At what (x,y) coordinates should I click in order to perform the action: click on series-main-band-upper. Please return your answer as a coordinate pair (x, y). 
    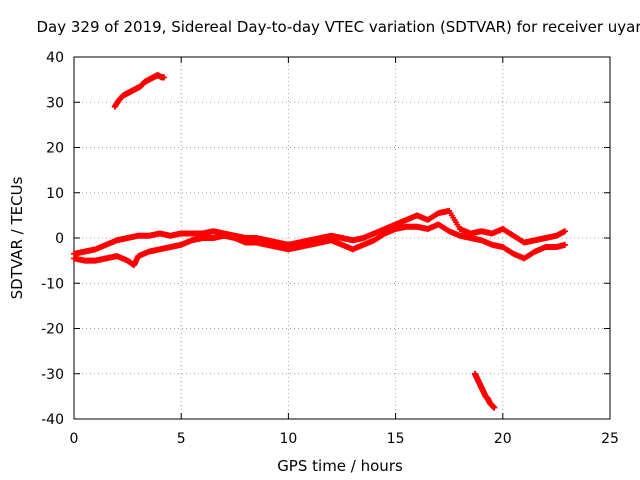
    Looking at the image, I should click on (319, 232).